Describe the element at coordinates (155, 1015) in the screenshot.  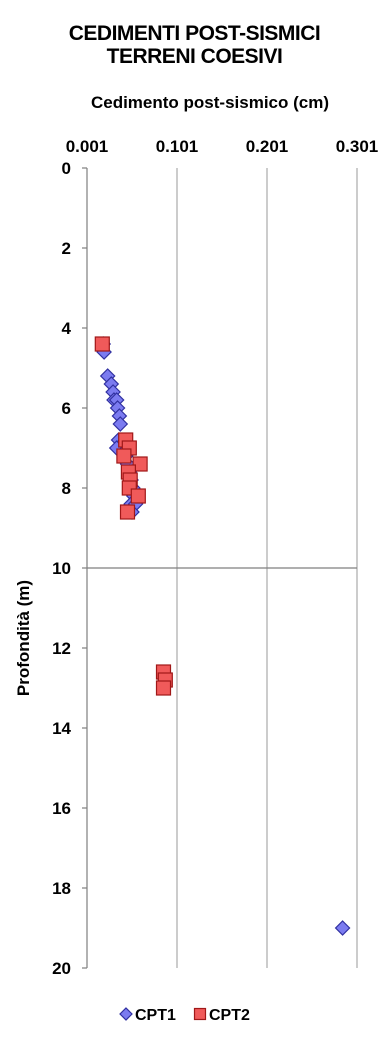
I see `legend-label-cpt1: CPT1` at that location.